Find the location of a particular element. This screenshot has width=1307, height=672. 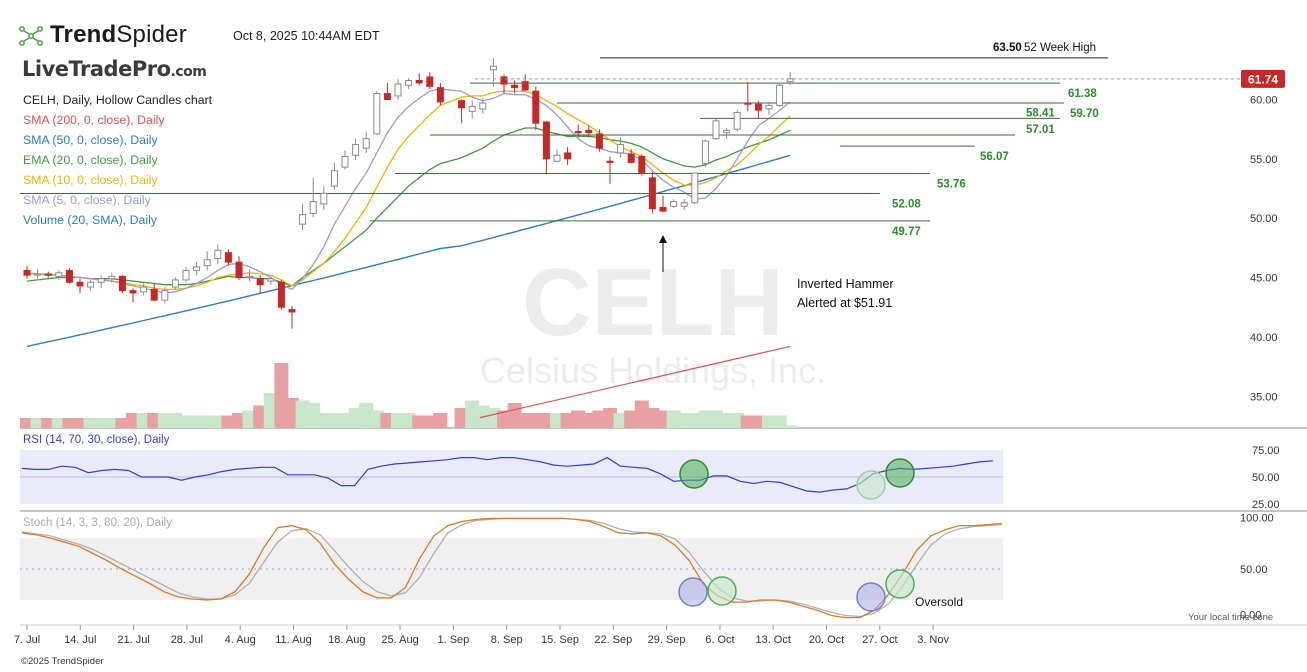

copyright: ©2025 TrendSpider is located at coordinates (62, 661).